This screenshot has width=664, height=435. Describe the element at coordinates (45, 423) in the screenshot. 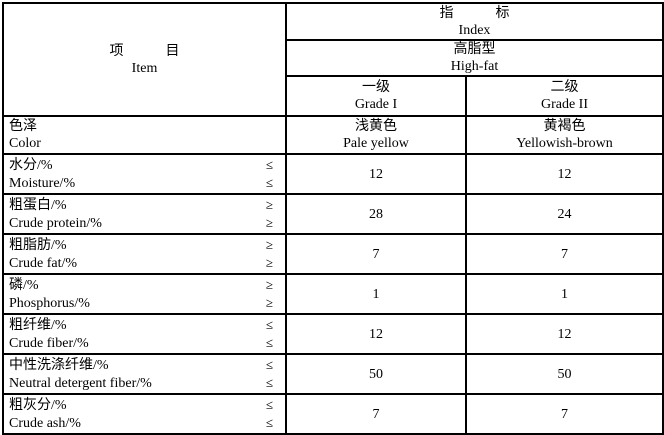

I see `row-label-en: Crude ash/%` at that location.